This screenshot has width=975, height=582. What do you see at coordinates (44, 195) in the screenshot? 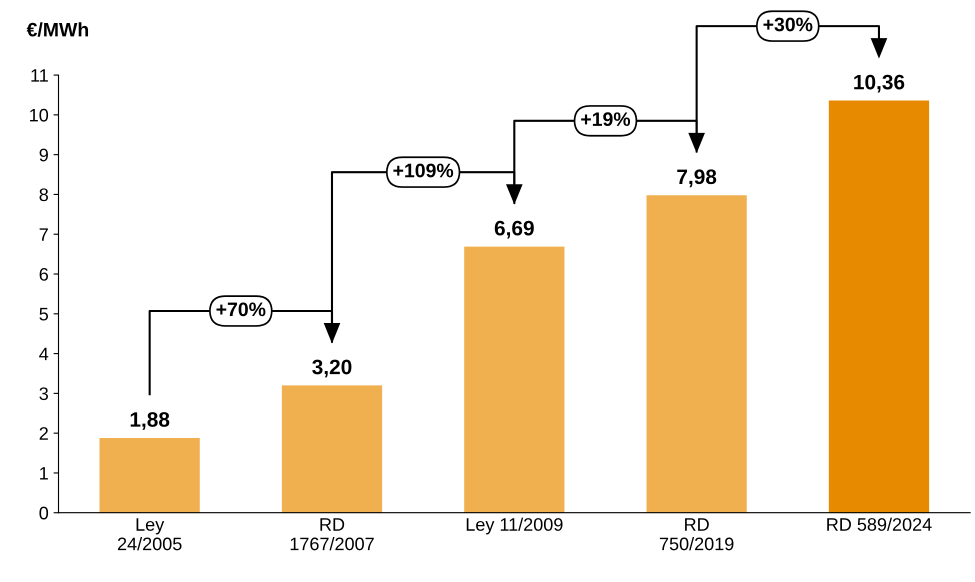
I see `y-tick-label: 8` at bounding box center [44, 195].